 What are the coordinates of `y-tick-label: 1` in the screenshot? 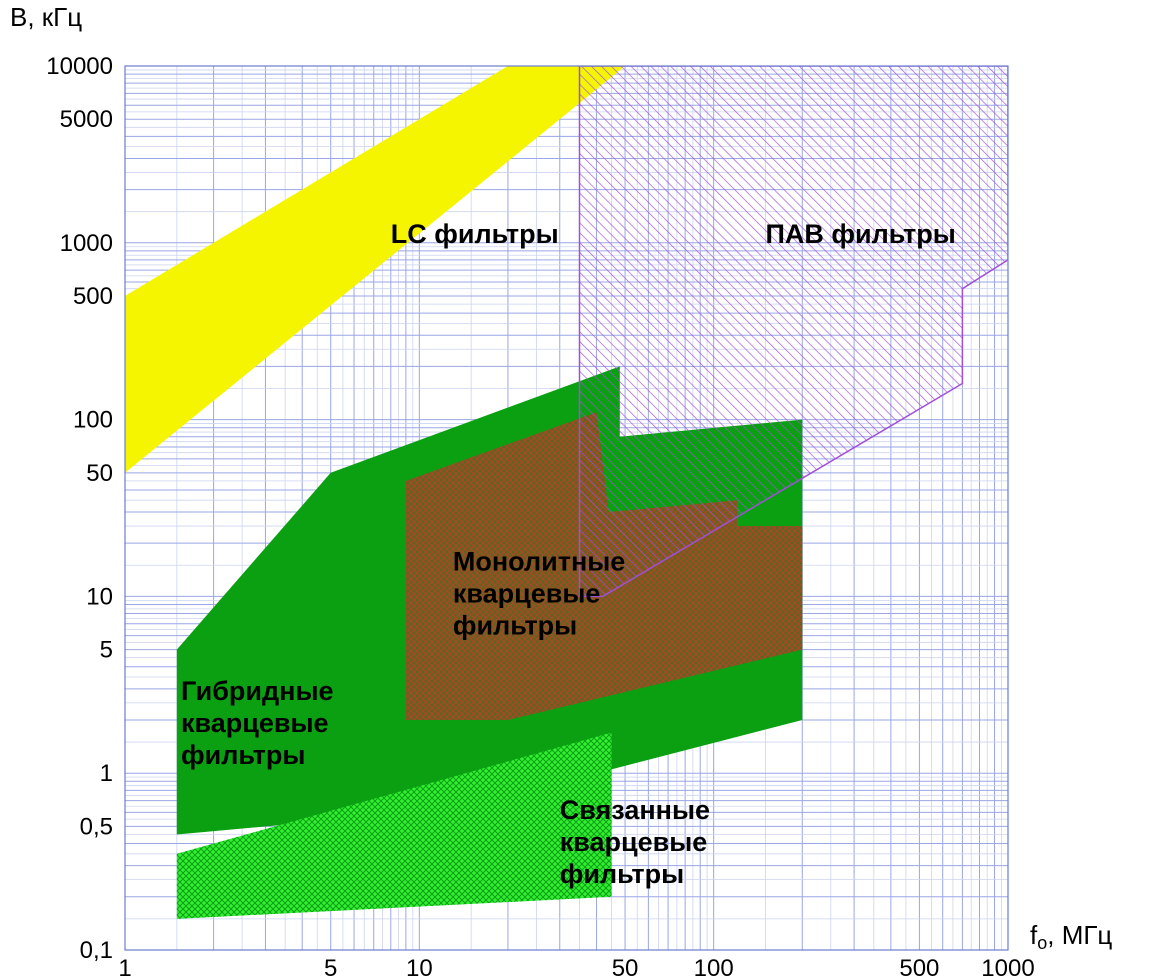 It's located at (106, 773).